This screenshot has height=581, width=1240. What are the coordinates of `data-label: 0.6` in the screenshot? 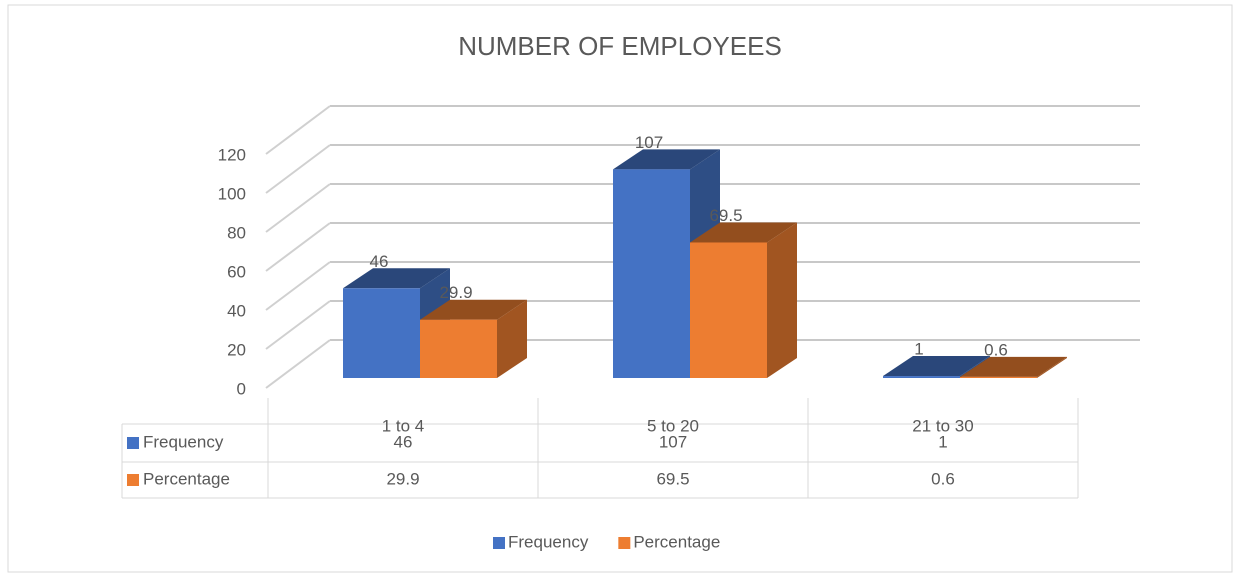 It's located at (996, 349).